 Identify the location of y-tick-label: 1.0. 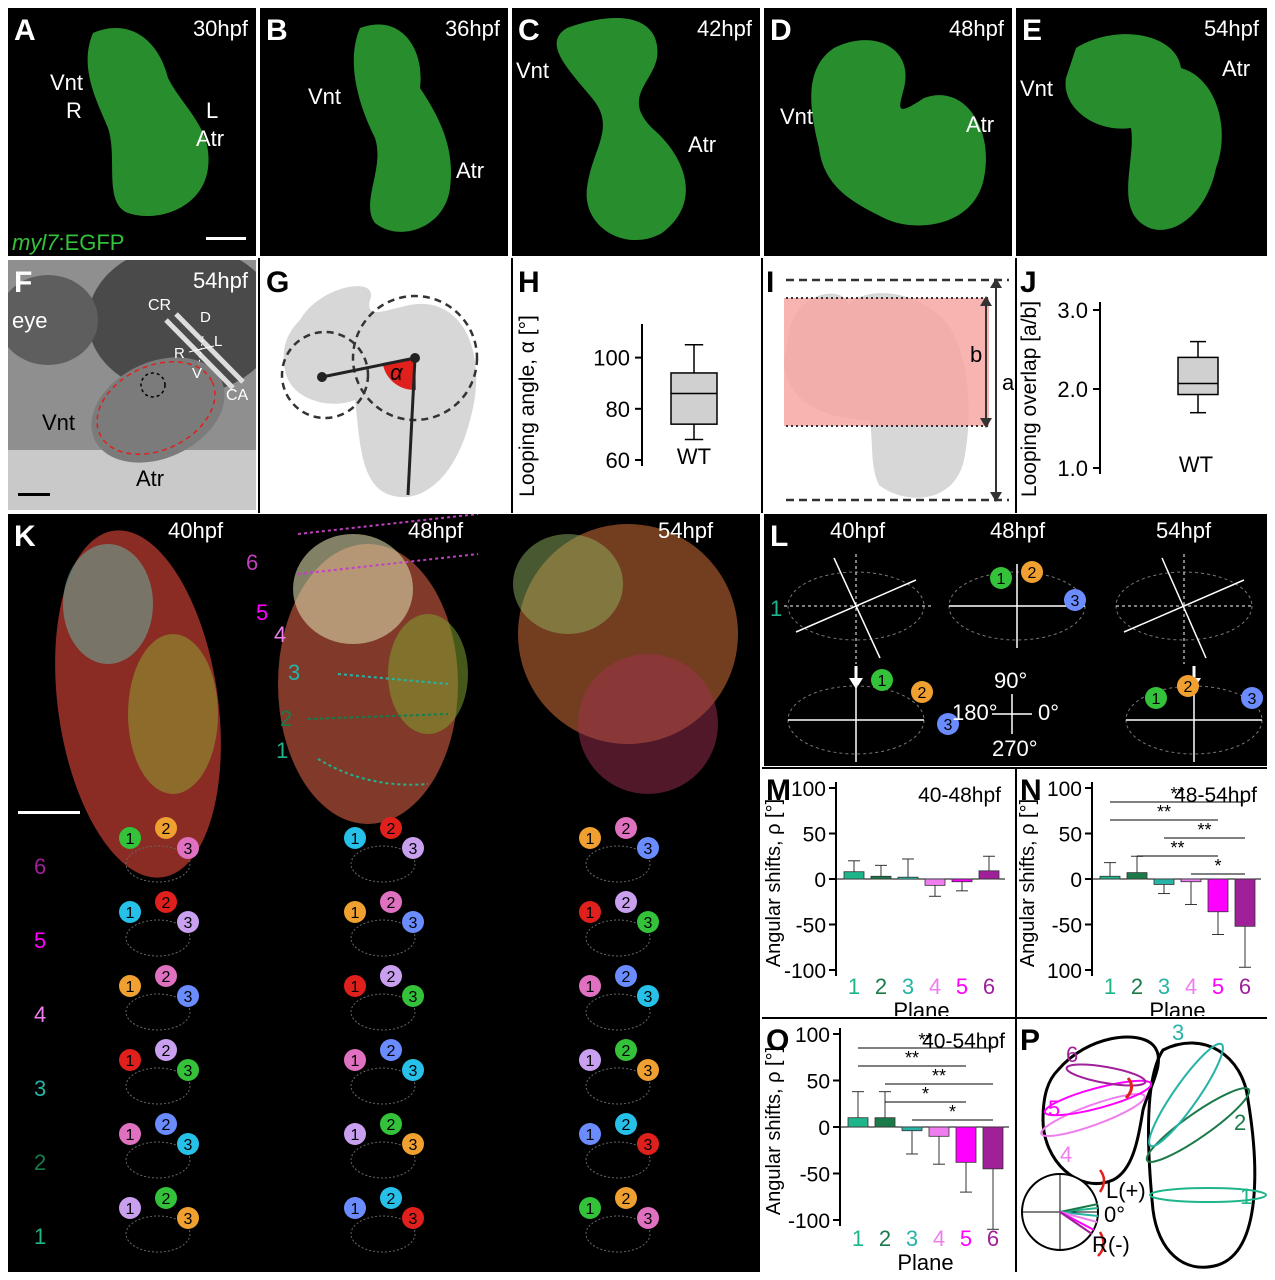
(1072, 468).